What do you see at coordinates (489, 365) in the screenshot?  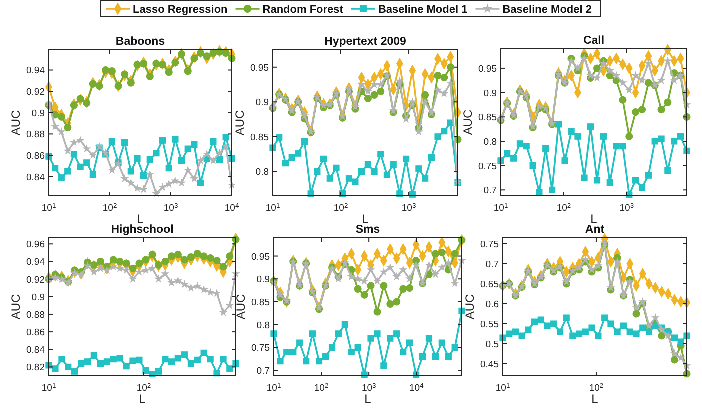 I see `y-tick-label: 0.45` at bounding box center [489, 365].